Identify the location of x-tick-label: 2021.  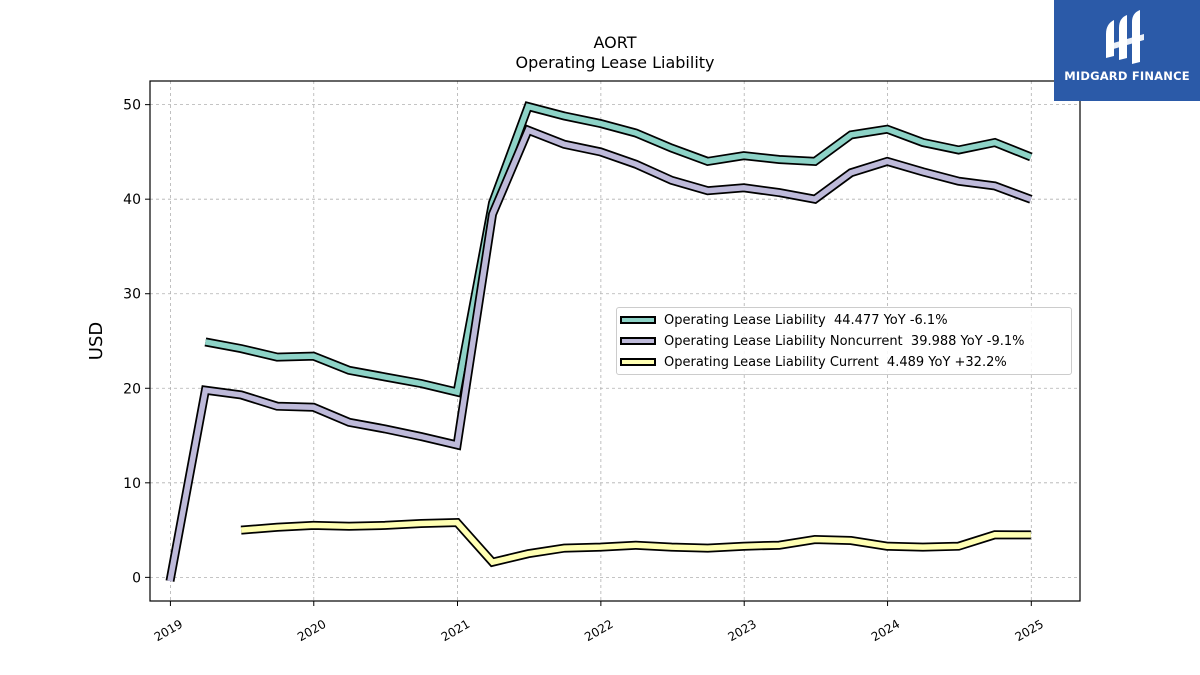
(455, 630).